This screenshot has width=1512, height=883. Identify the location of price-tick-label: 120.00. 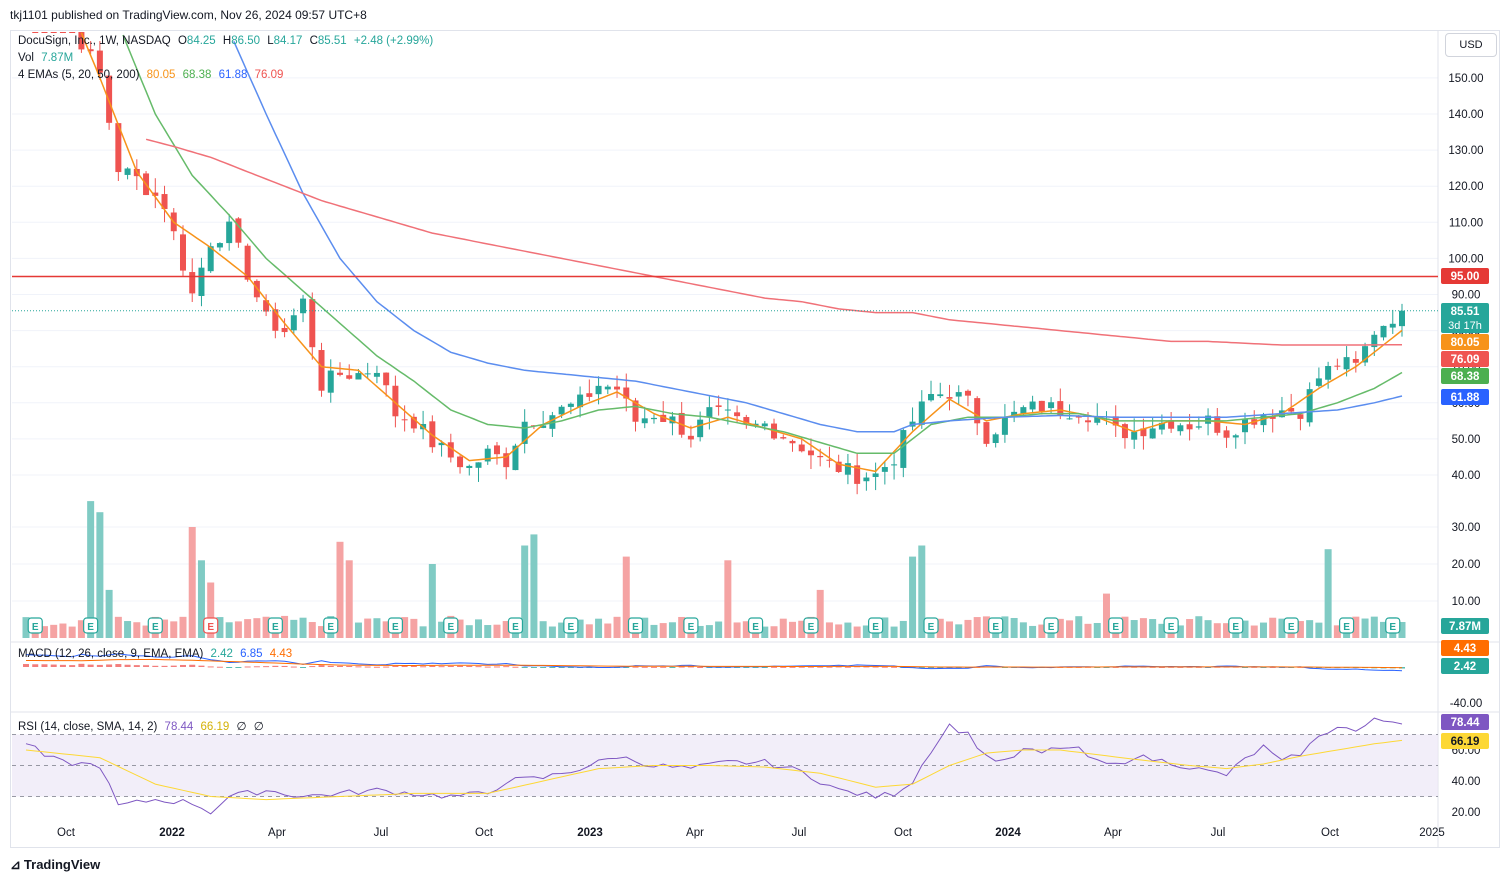
(1465, 187).